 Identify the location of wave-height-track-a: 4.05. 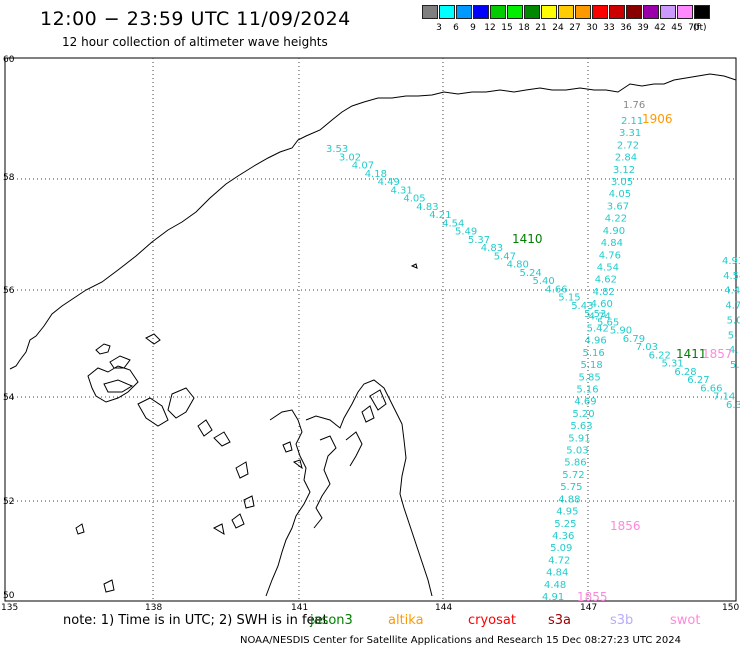
(414, 199).